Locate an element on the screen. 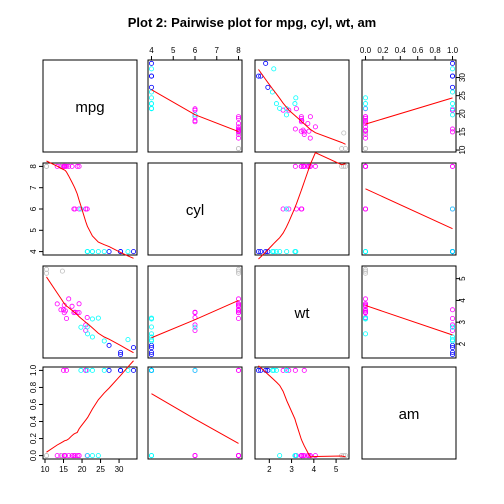 This screenshot has height=504, width=504. tick-label: 0.4 is located at coordinates (401, 50).